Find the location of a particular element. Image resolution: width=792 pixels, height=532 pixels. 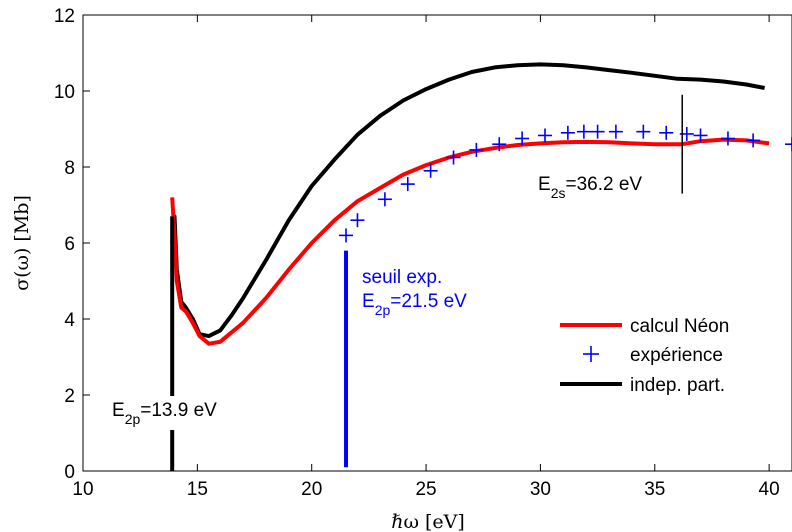

x-tick-label: 15 is located at coordinates (197, 489).